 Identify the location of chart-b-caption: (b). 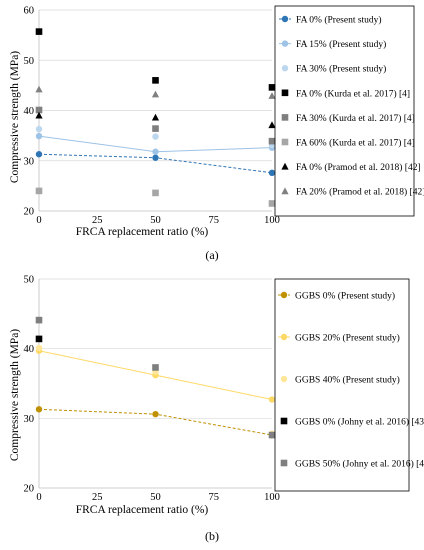
(212, 536).